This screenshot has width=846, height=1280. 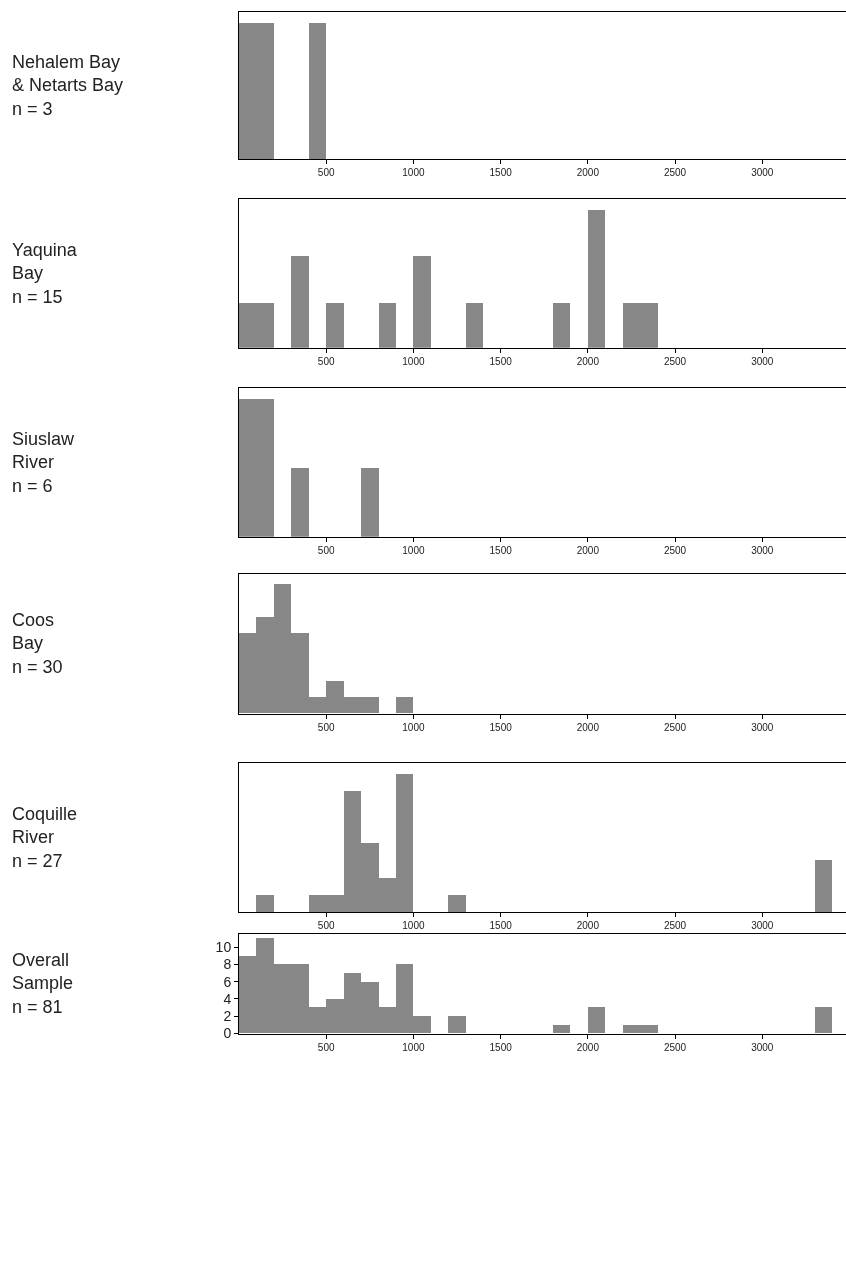 What do you see at coordinates (227, 998) in the screenshot?
I see `y-tick-label: 4` at bounding box center [227, 998].